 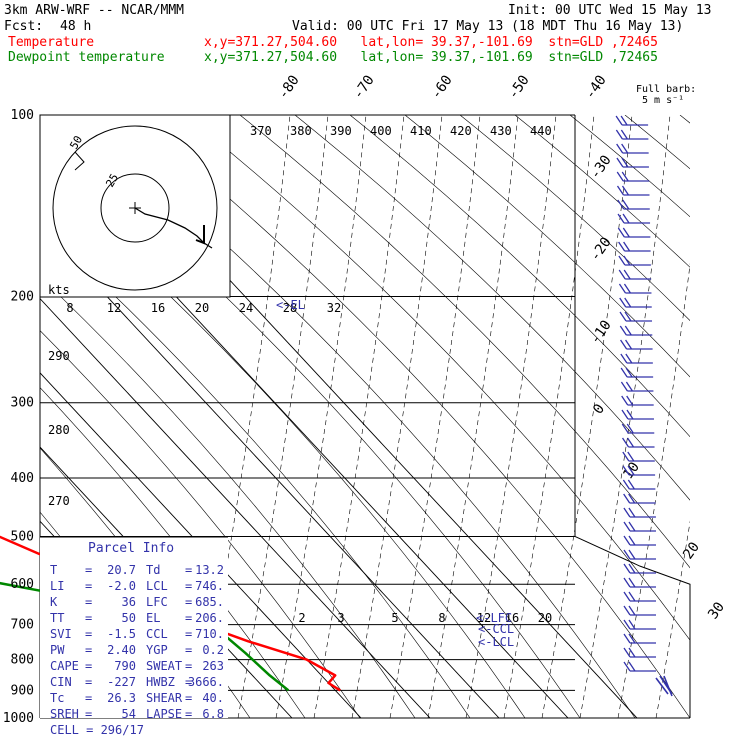 What do you see at coordinates (364, 87) in the screenshot?
I see `isotherm-label: -70` at bounding box center [364, 87].